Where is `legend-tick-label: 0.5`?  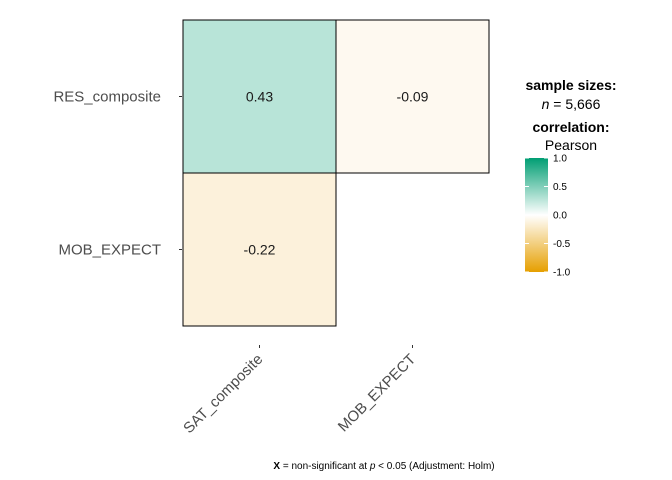
legend-tick-label: 0.5 is located at coordinates (560, 187).